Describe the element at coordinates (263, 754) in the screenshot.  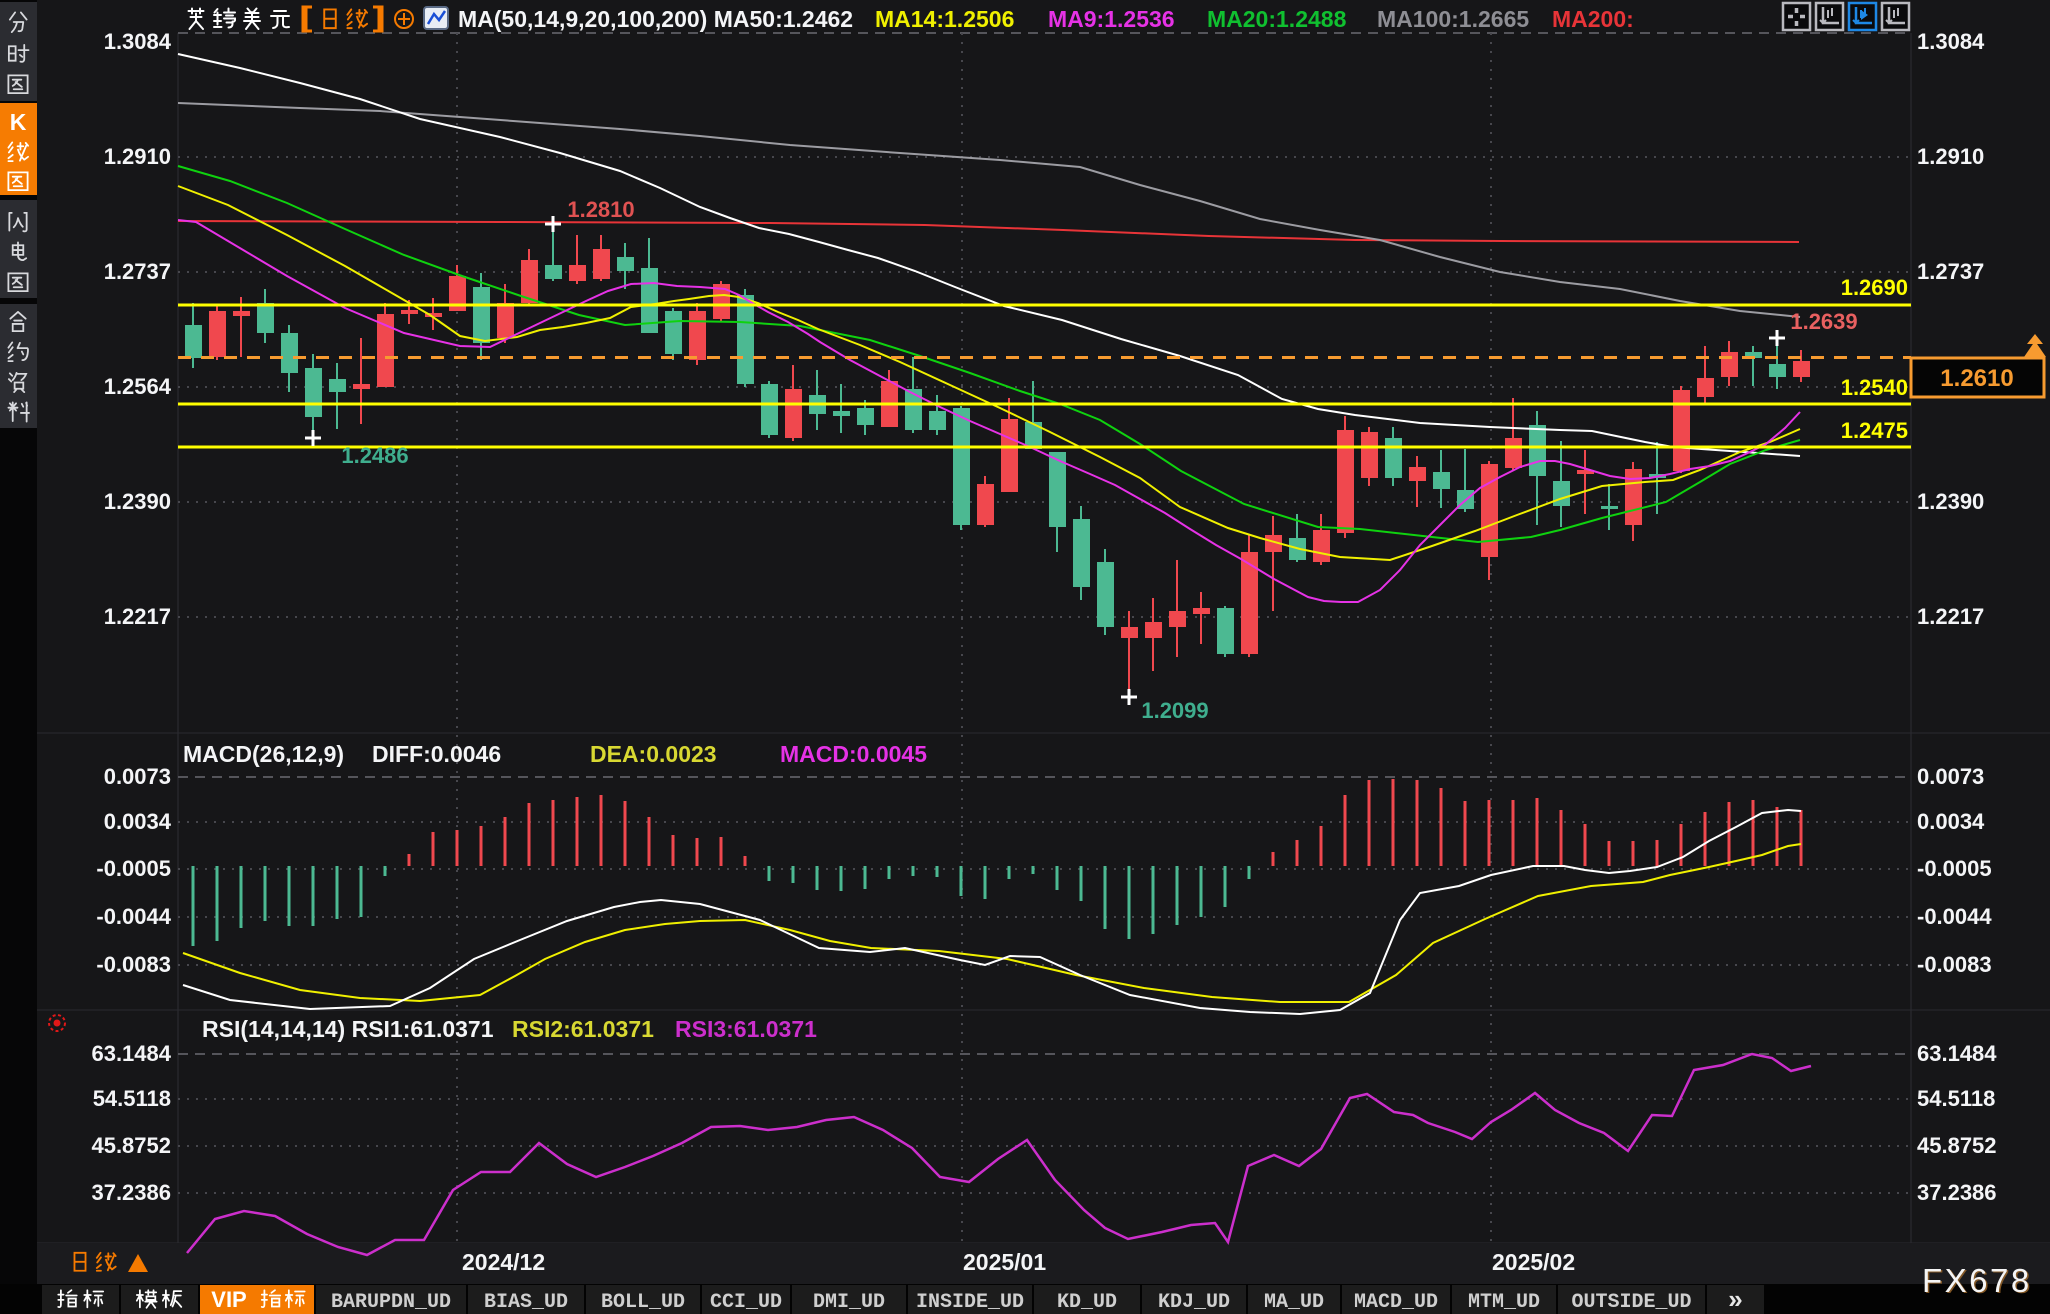
I see `svg-text: MACD(26,12,9)` at that location.